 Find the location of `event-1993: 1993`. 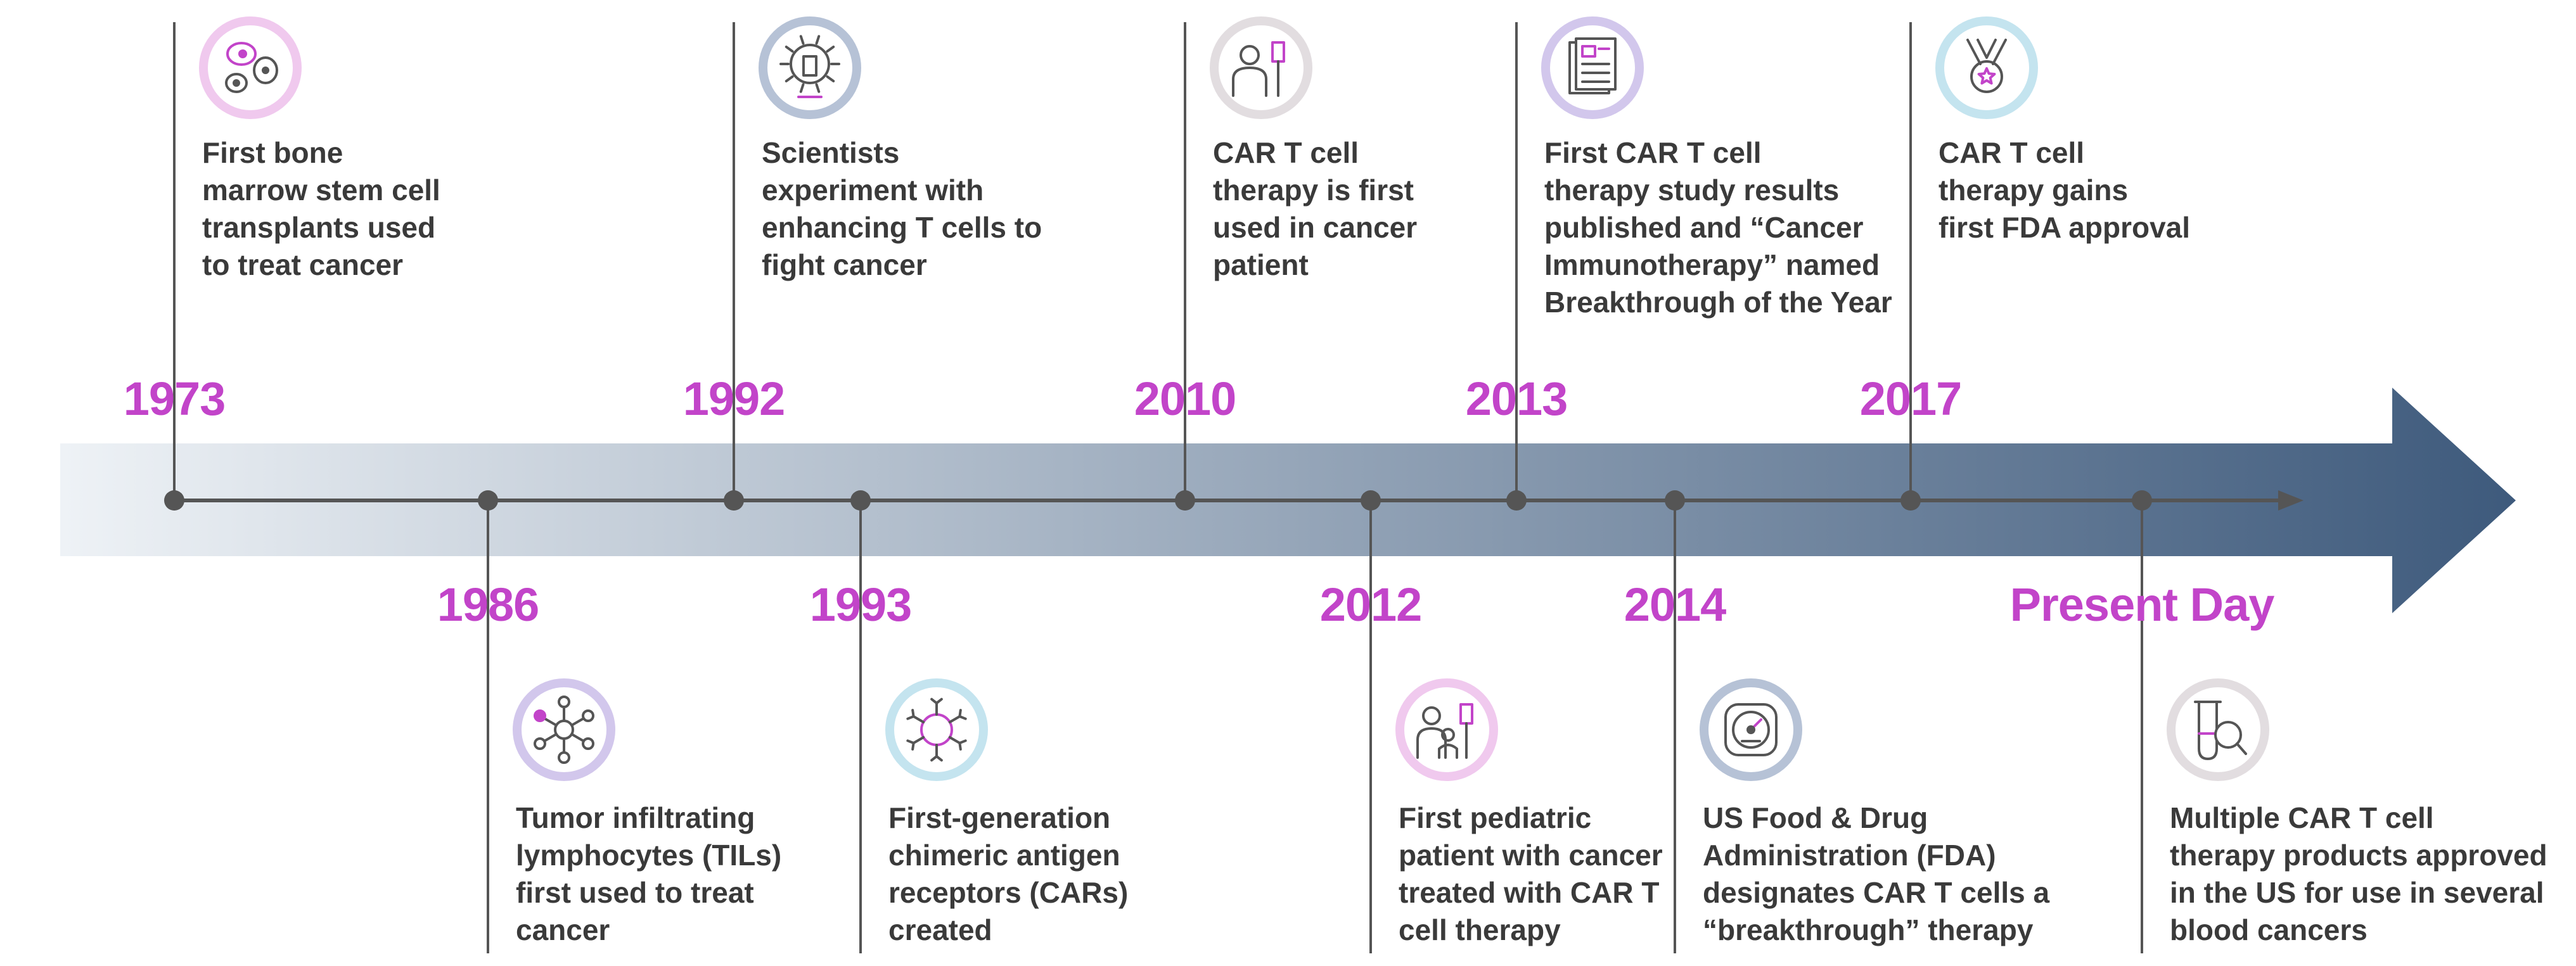

event-1993: 1993 is located at coordinates (899, 721).